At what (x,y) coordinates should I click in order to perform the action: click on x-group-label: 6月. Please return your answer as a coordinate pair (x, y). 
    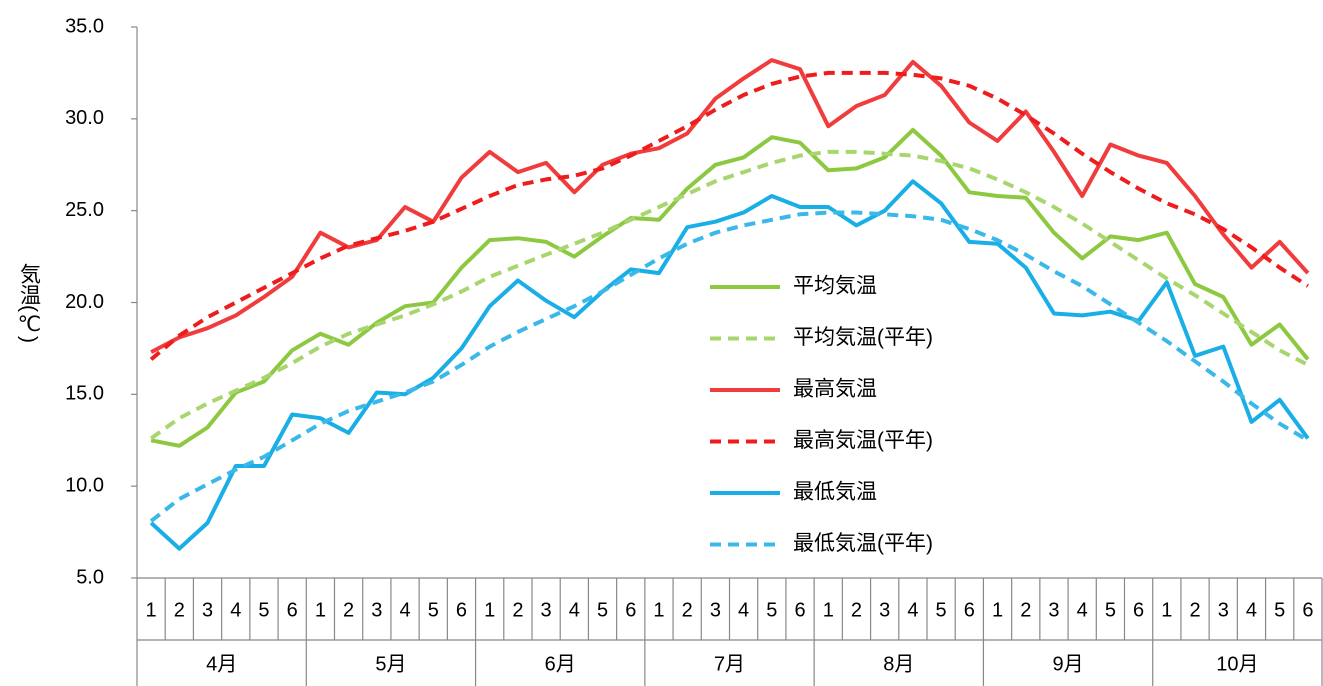
    Looking at the image, I should click on (560, 664).